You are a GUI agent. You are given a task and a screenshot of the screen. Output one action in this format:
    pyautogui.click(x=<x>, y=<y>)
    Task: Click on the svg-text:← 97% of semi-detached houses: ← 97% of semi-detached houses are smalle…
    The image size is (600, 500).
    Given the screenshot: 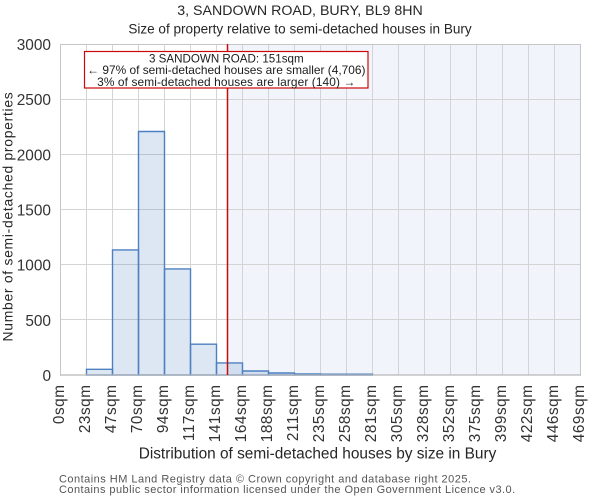 What is the action you would take?
    pyautogui.click(x=226, y=70)
    